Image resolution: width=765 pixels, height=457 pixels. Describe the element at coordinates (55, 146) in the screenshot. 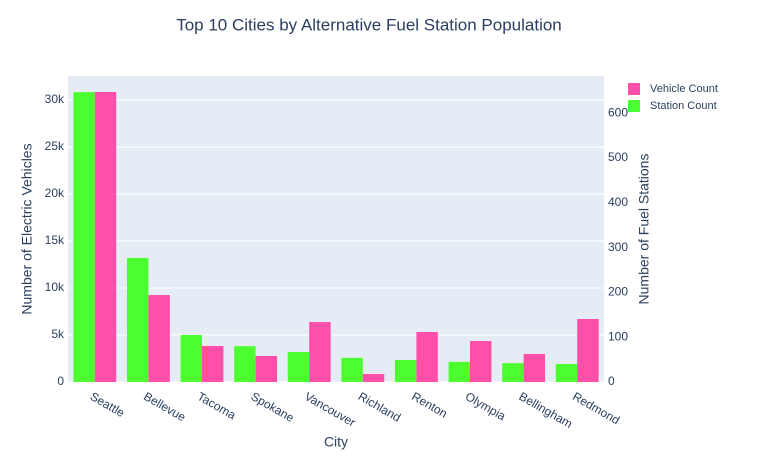

I see `y-tick-label: 25k` at that location.